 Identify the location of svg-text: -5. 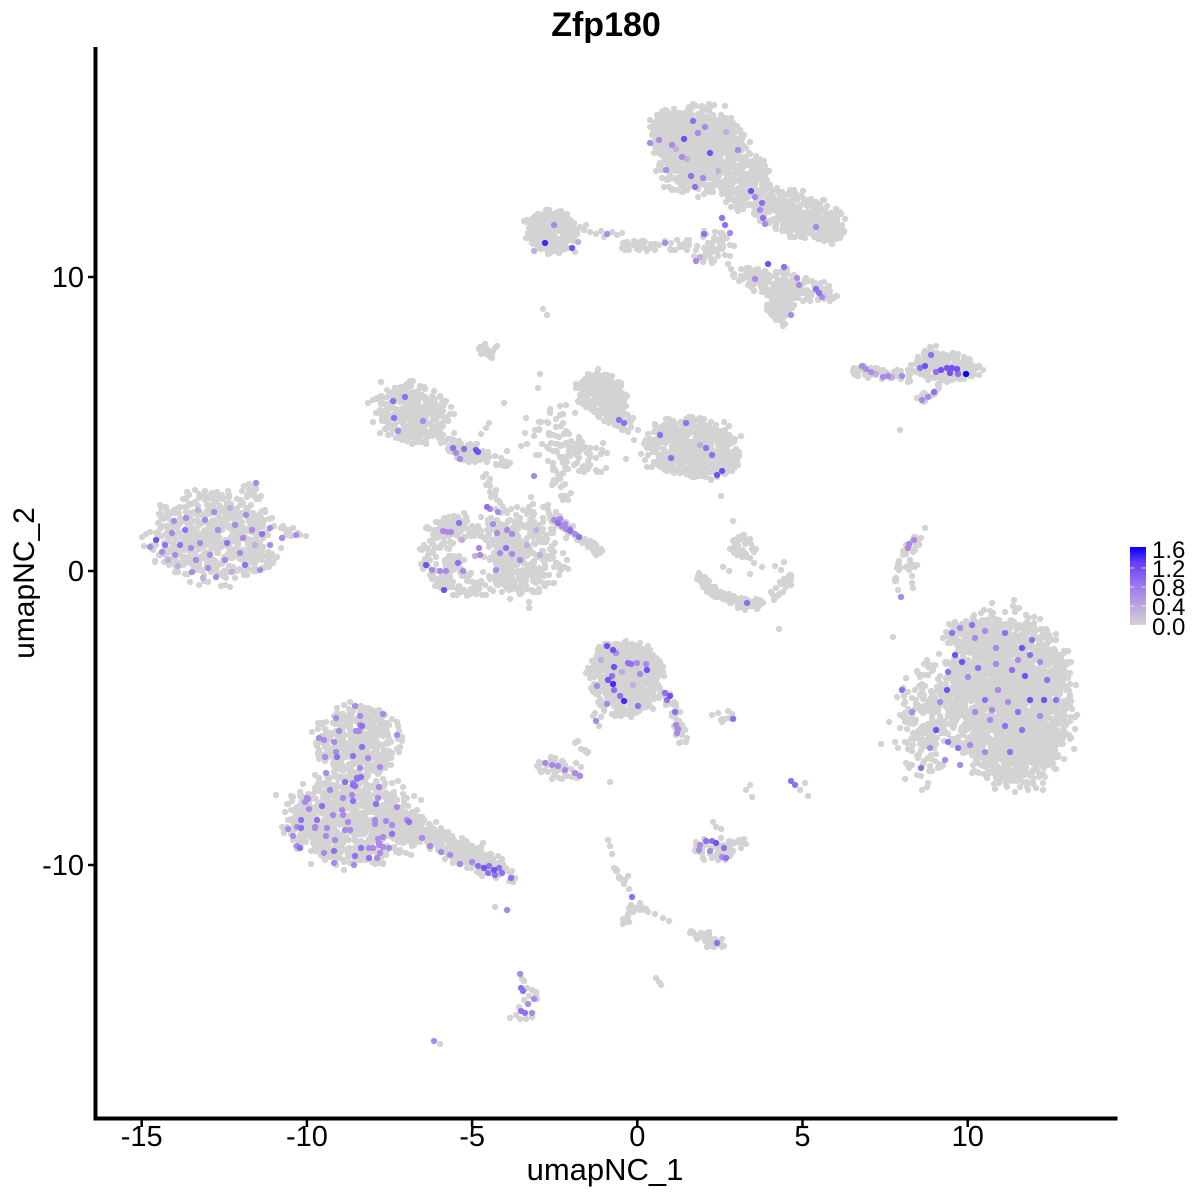
(472, 1137).